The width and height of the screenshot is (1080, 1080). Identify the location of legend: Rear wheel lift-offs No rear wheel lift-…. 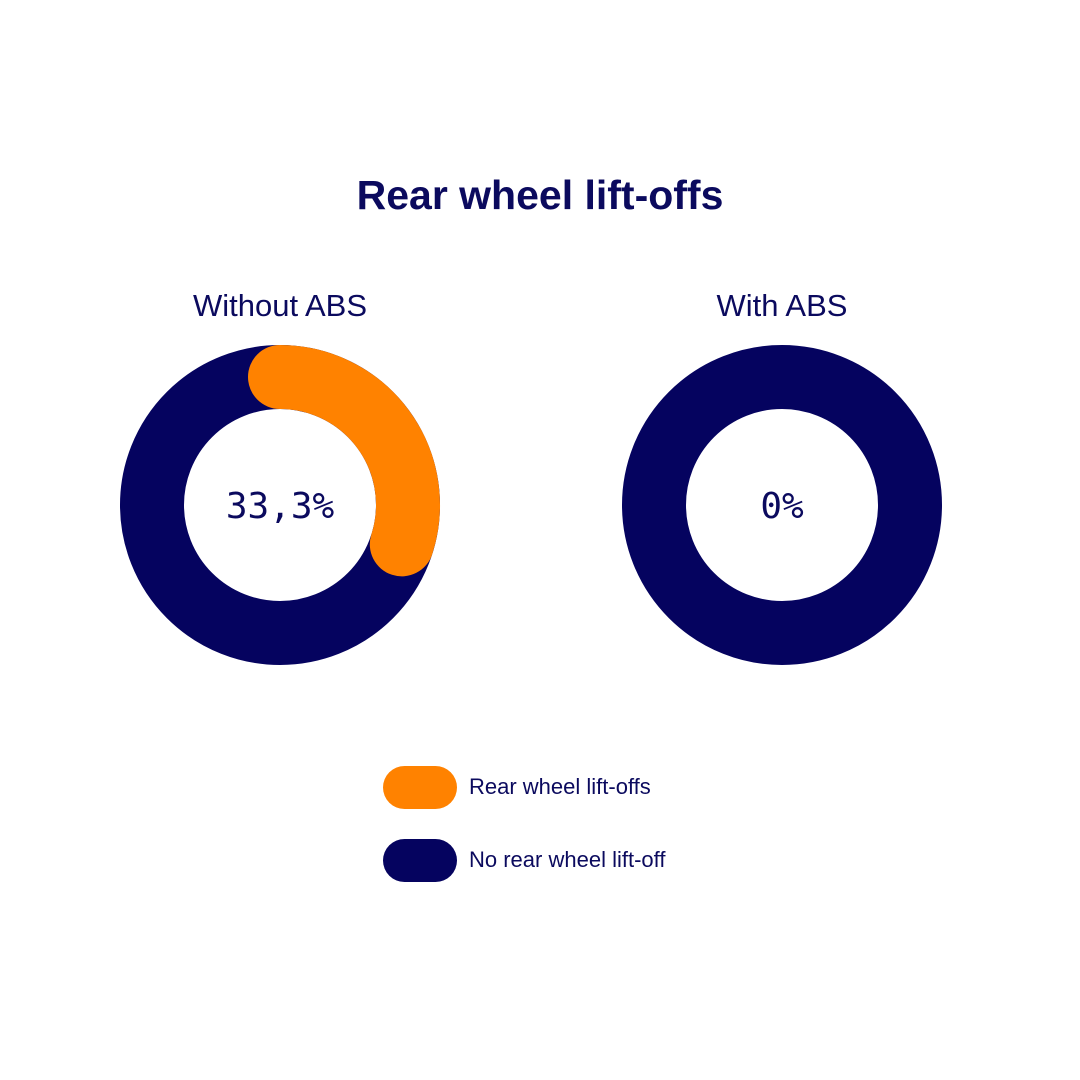
(524, 838).